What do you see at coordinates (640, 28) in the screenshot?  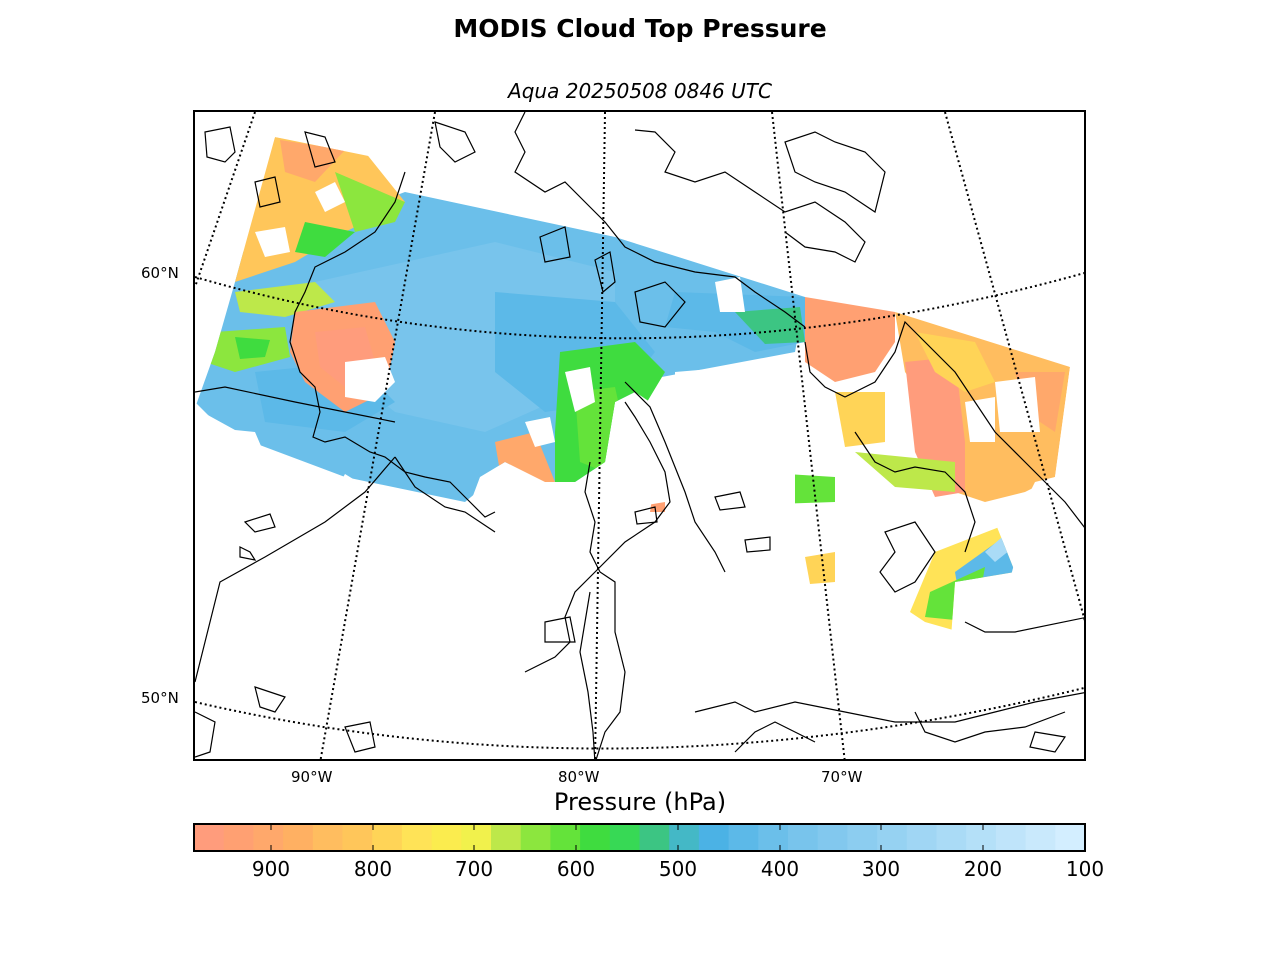 I see `chart-title: MODIS Cloud Top Pressure` at bounding box center [640, 28].